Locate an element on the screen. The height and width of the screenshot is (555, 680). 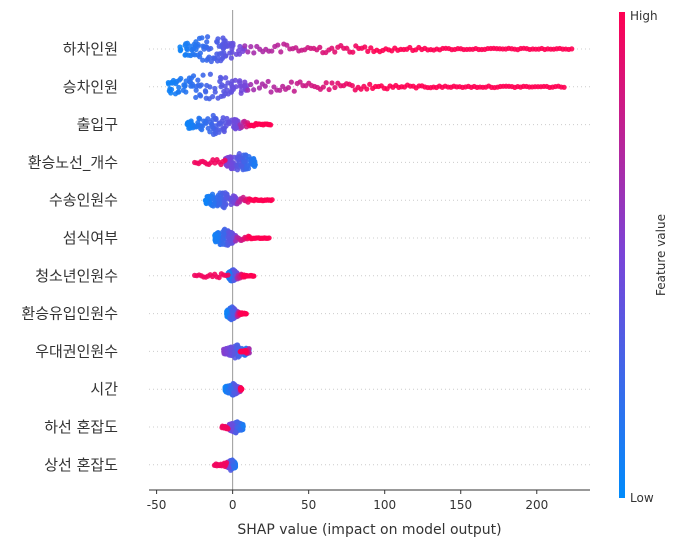
feature-1-points is located at coordinates (376, 49).